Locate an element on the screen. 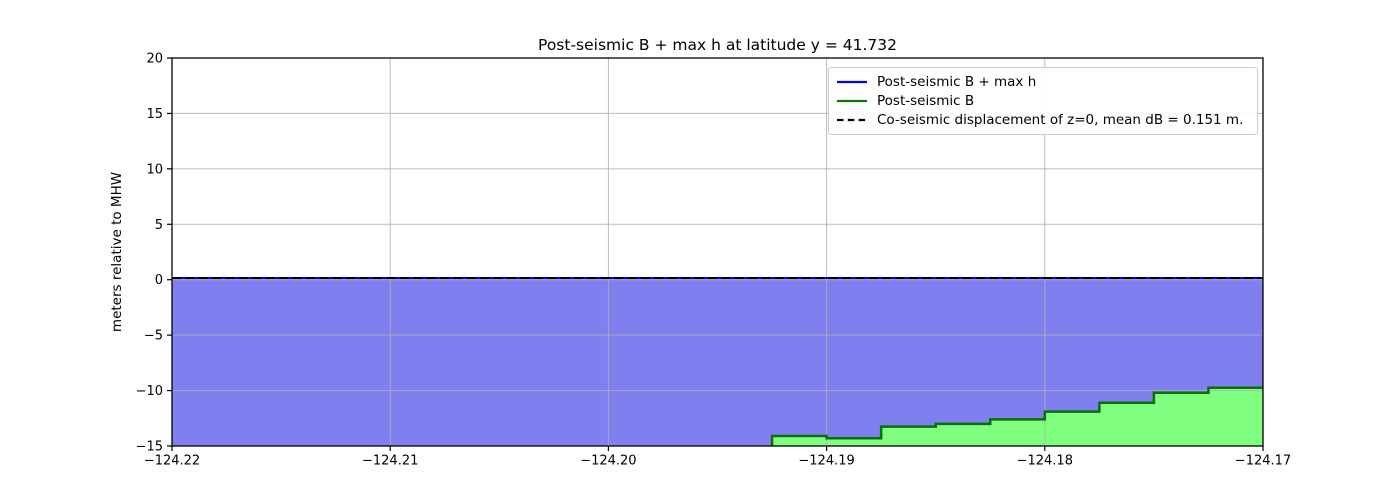  y-tick-label: −5 is located at coordinates (153, 336).